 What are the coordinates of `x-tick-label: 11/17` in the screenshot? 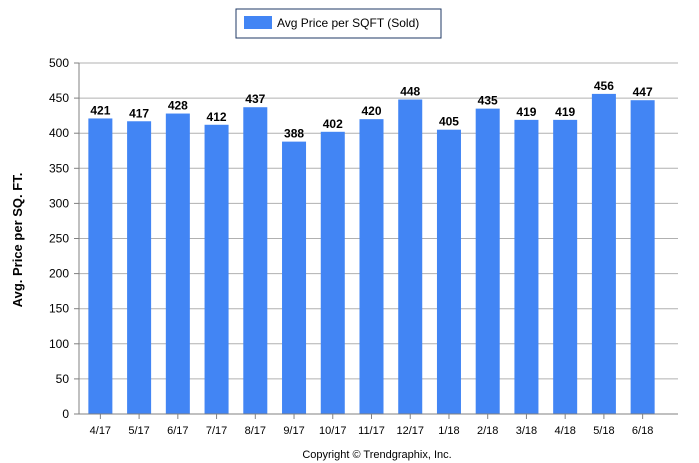 It's located at (371, 431).